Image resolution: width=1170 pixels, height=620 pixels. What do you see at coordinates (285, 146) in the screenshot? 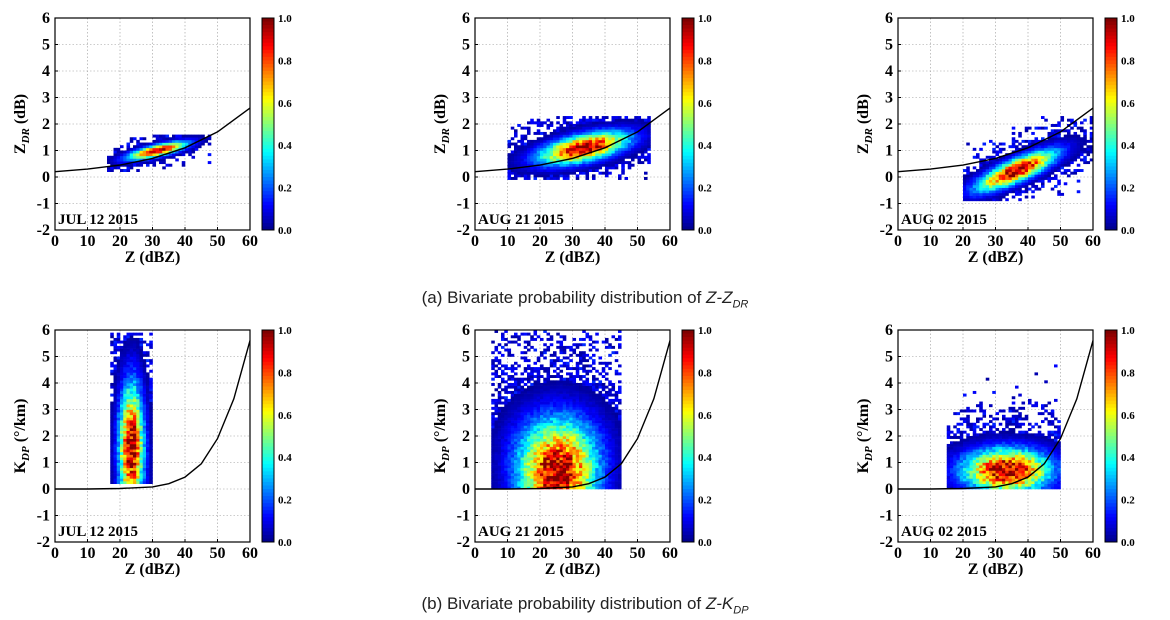
I see `colorbar-tick-label: 0.4` at bounding box center [285, 146].